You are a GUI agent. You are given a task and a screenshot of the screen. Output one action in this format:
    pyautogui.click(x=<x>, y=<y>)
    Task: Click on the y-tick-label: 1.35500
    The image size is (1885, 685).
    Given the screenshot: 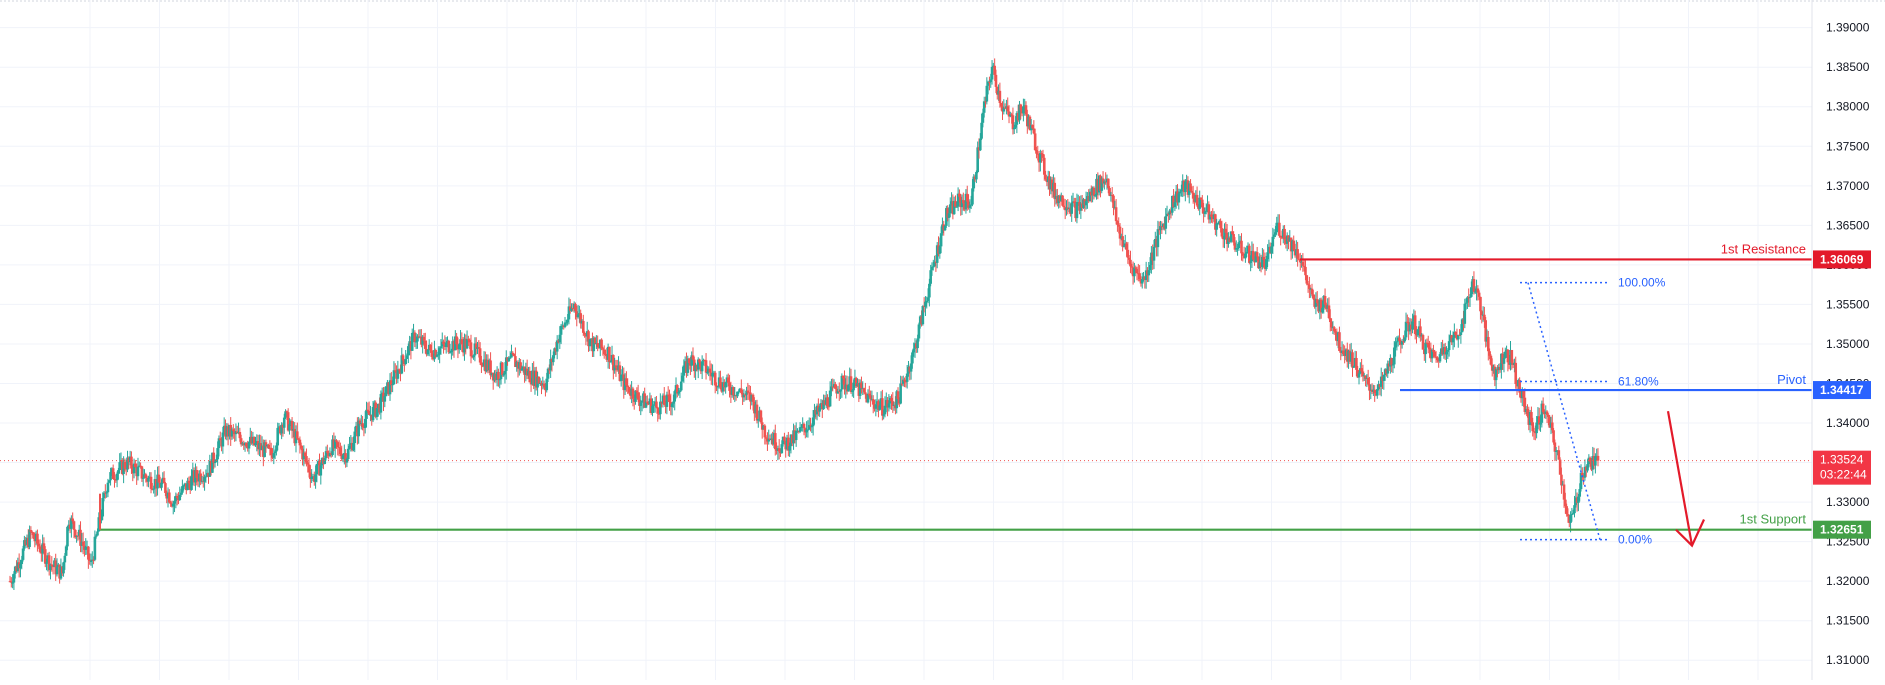 What is the action you would take?
    pyautogui.click(x=1848, y=304)
    